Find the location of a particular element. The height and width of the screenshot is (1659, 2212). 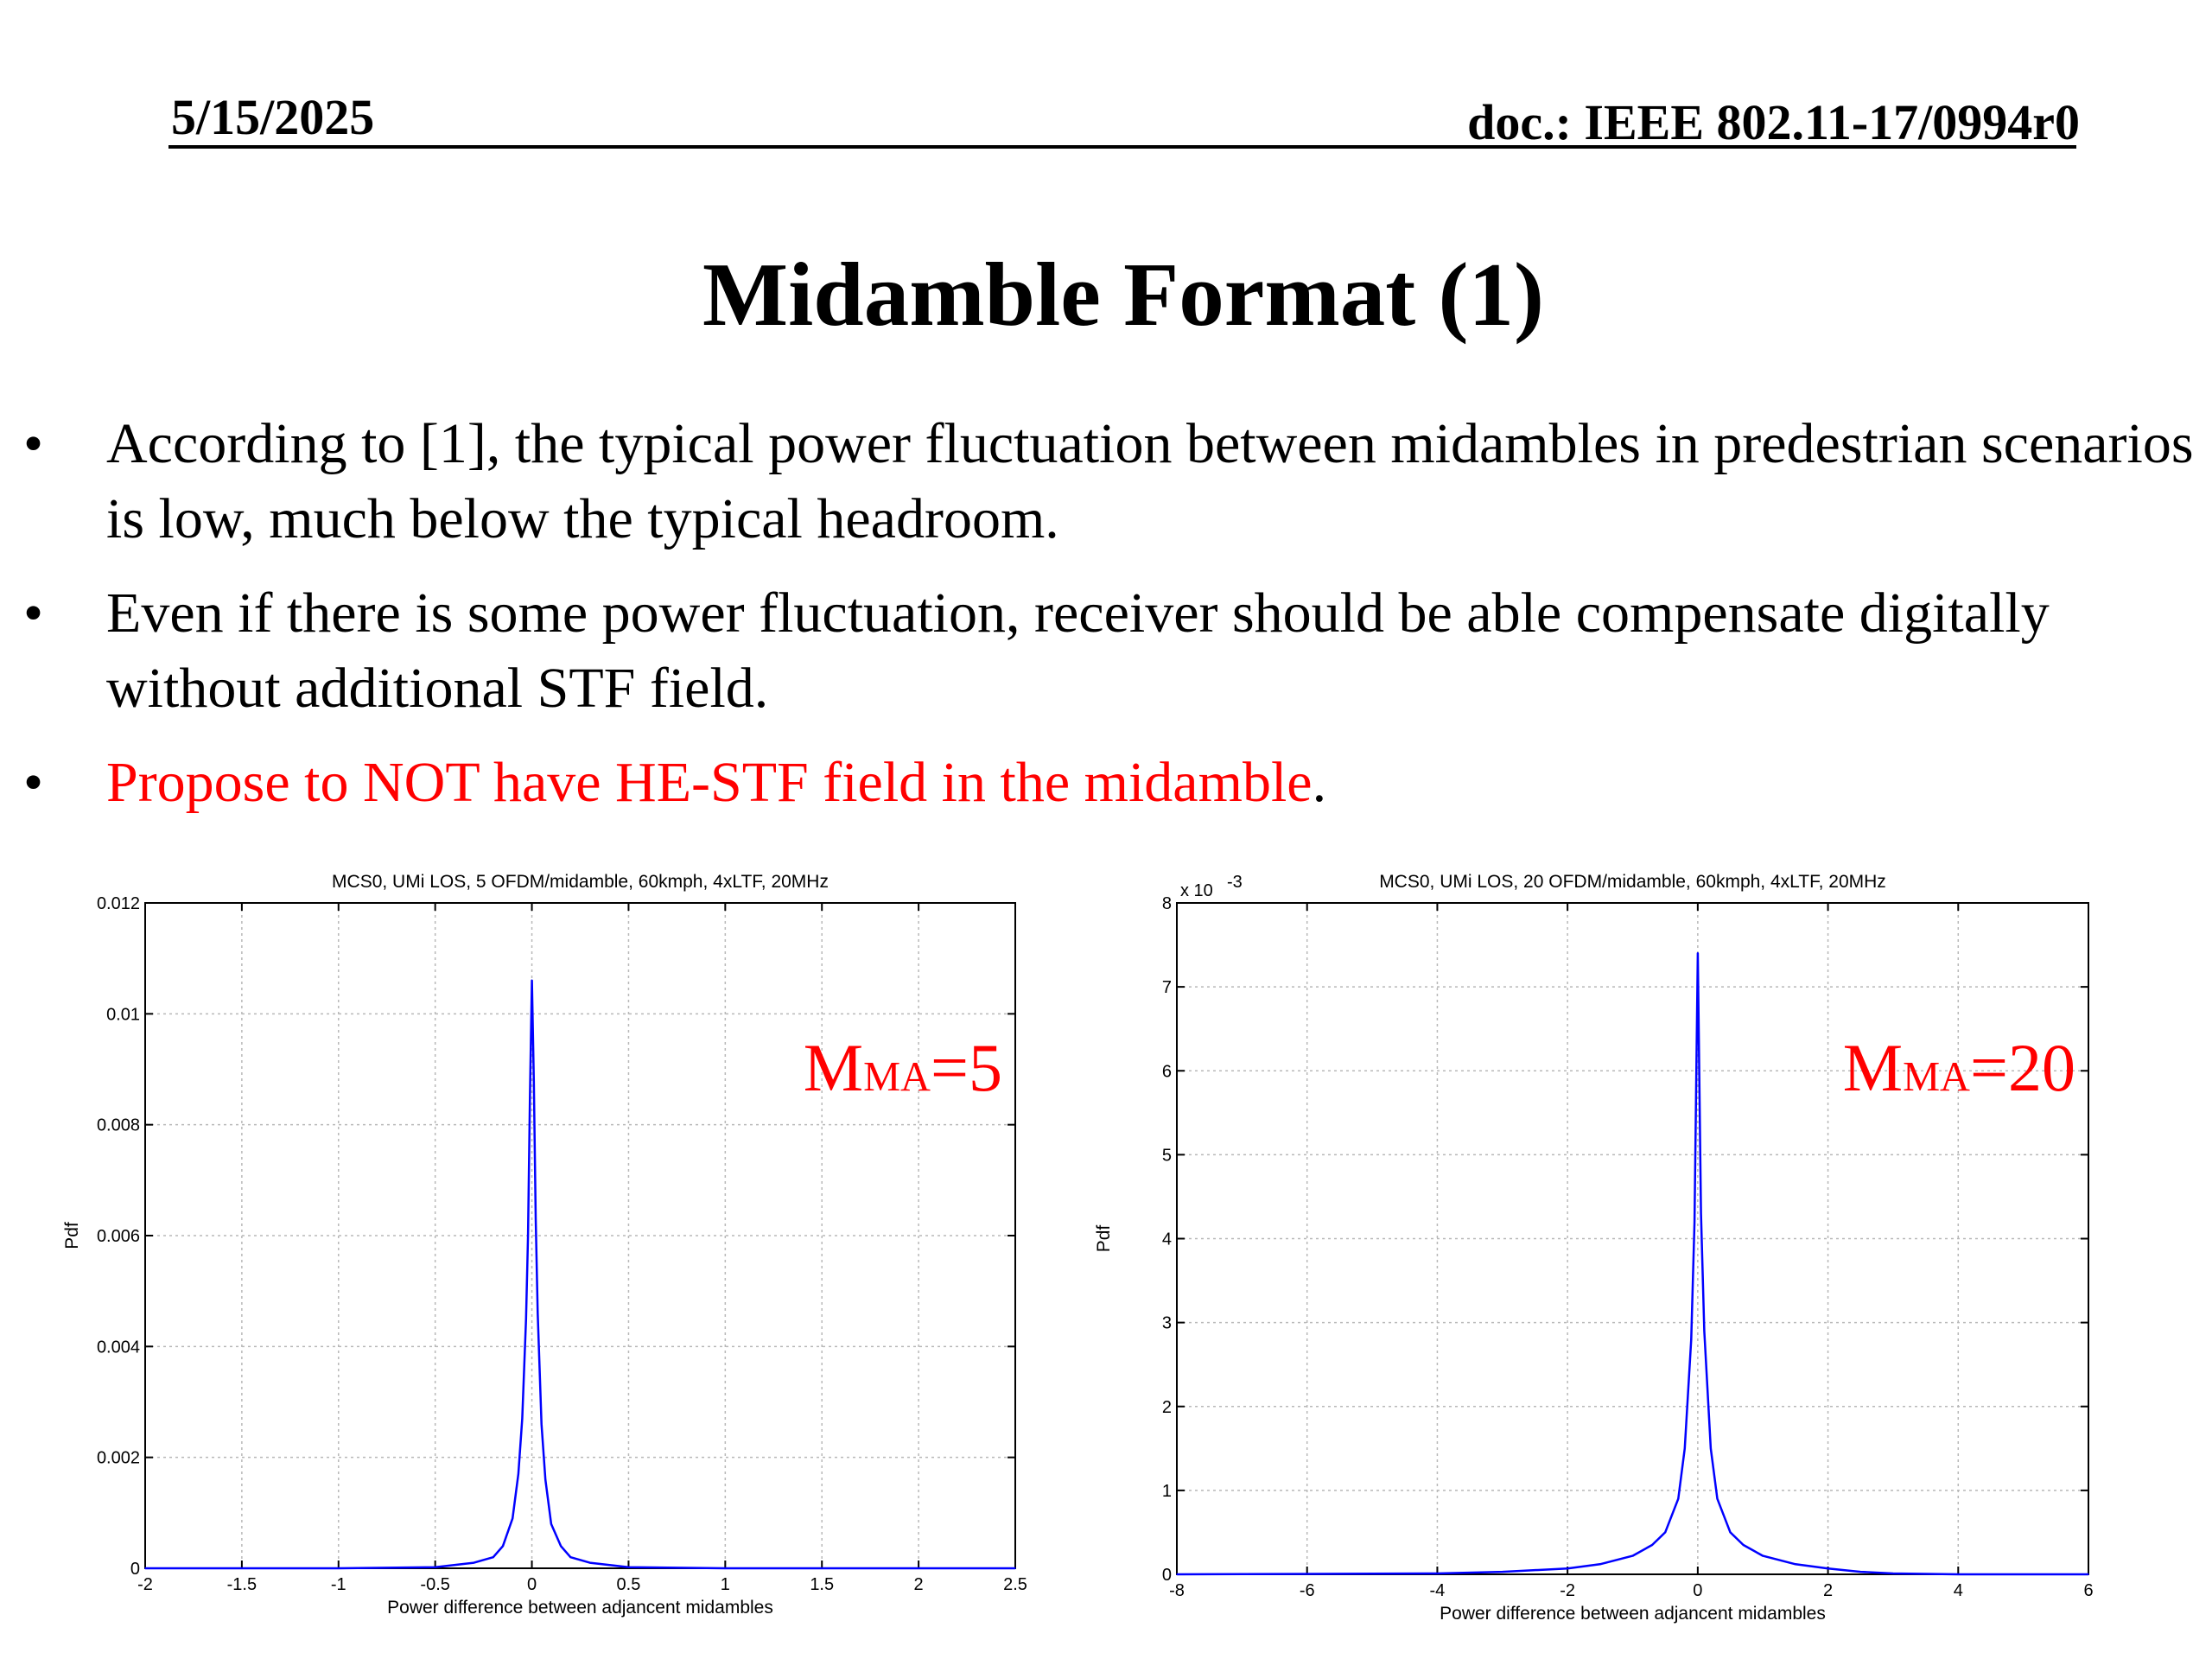

x-tick-label: -1.5 is located at coordinates (242, 1584).